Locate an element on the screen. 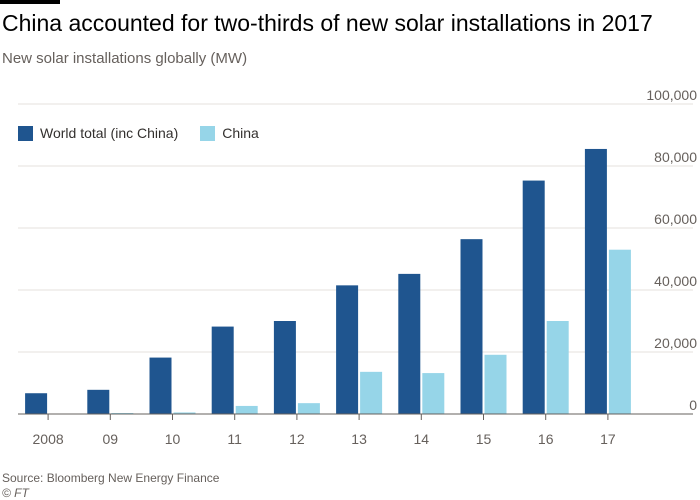  legend-item-china: China is located at coordinates (229, 133).